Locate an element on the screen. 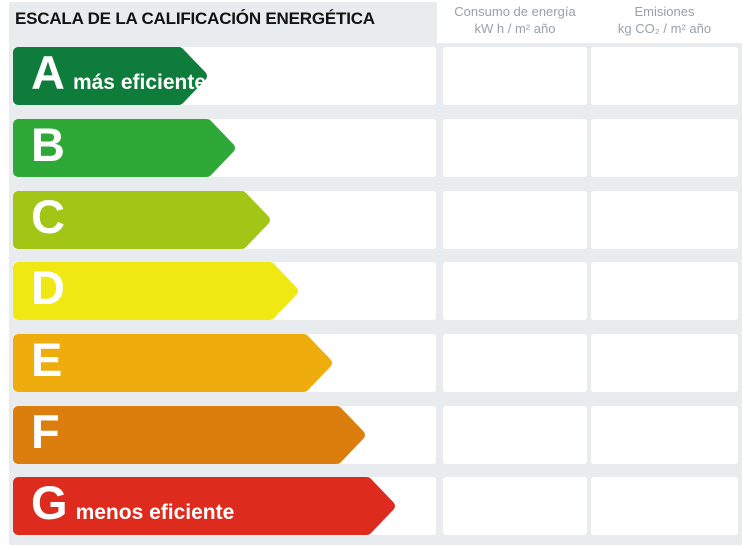 The height and width of the screenshot is (550, 750). rating-arrow-d is located at coordinates (155, 291).